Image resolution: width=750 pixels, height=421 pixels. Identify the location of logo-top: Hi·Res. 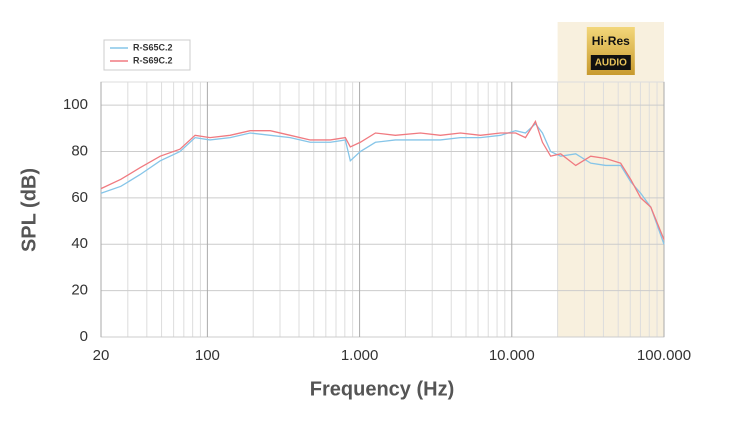
(611, 41).